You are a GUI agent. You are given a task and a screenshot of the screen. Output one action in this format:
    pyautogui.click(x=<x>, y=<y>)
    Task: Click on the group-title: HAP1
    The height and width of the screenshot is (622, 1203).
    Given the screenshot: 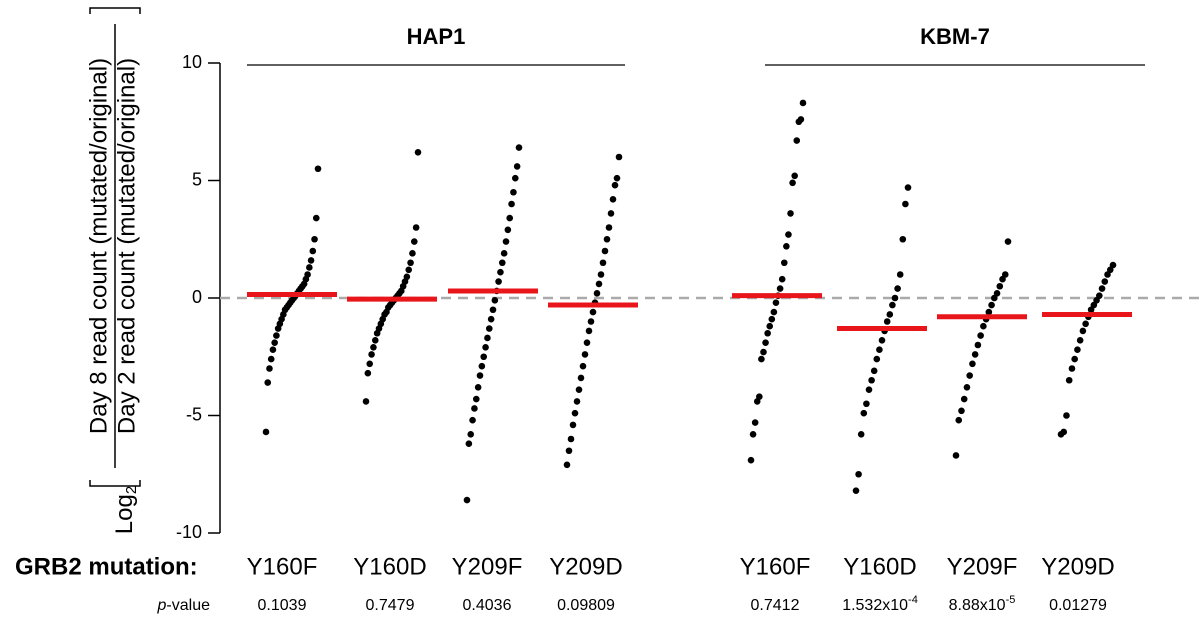 What is the action you would take?
    pyautogui.click(x=436, y=36)
    